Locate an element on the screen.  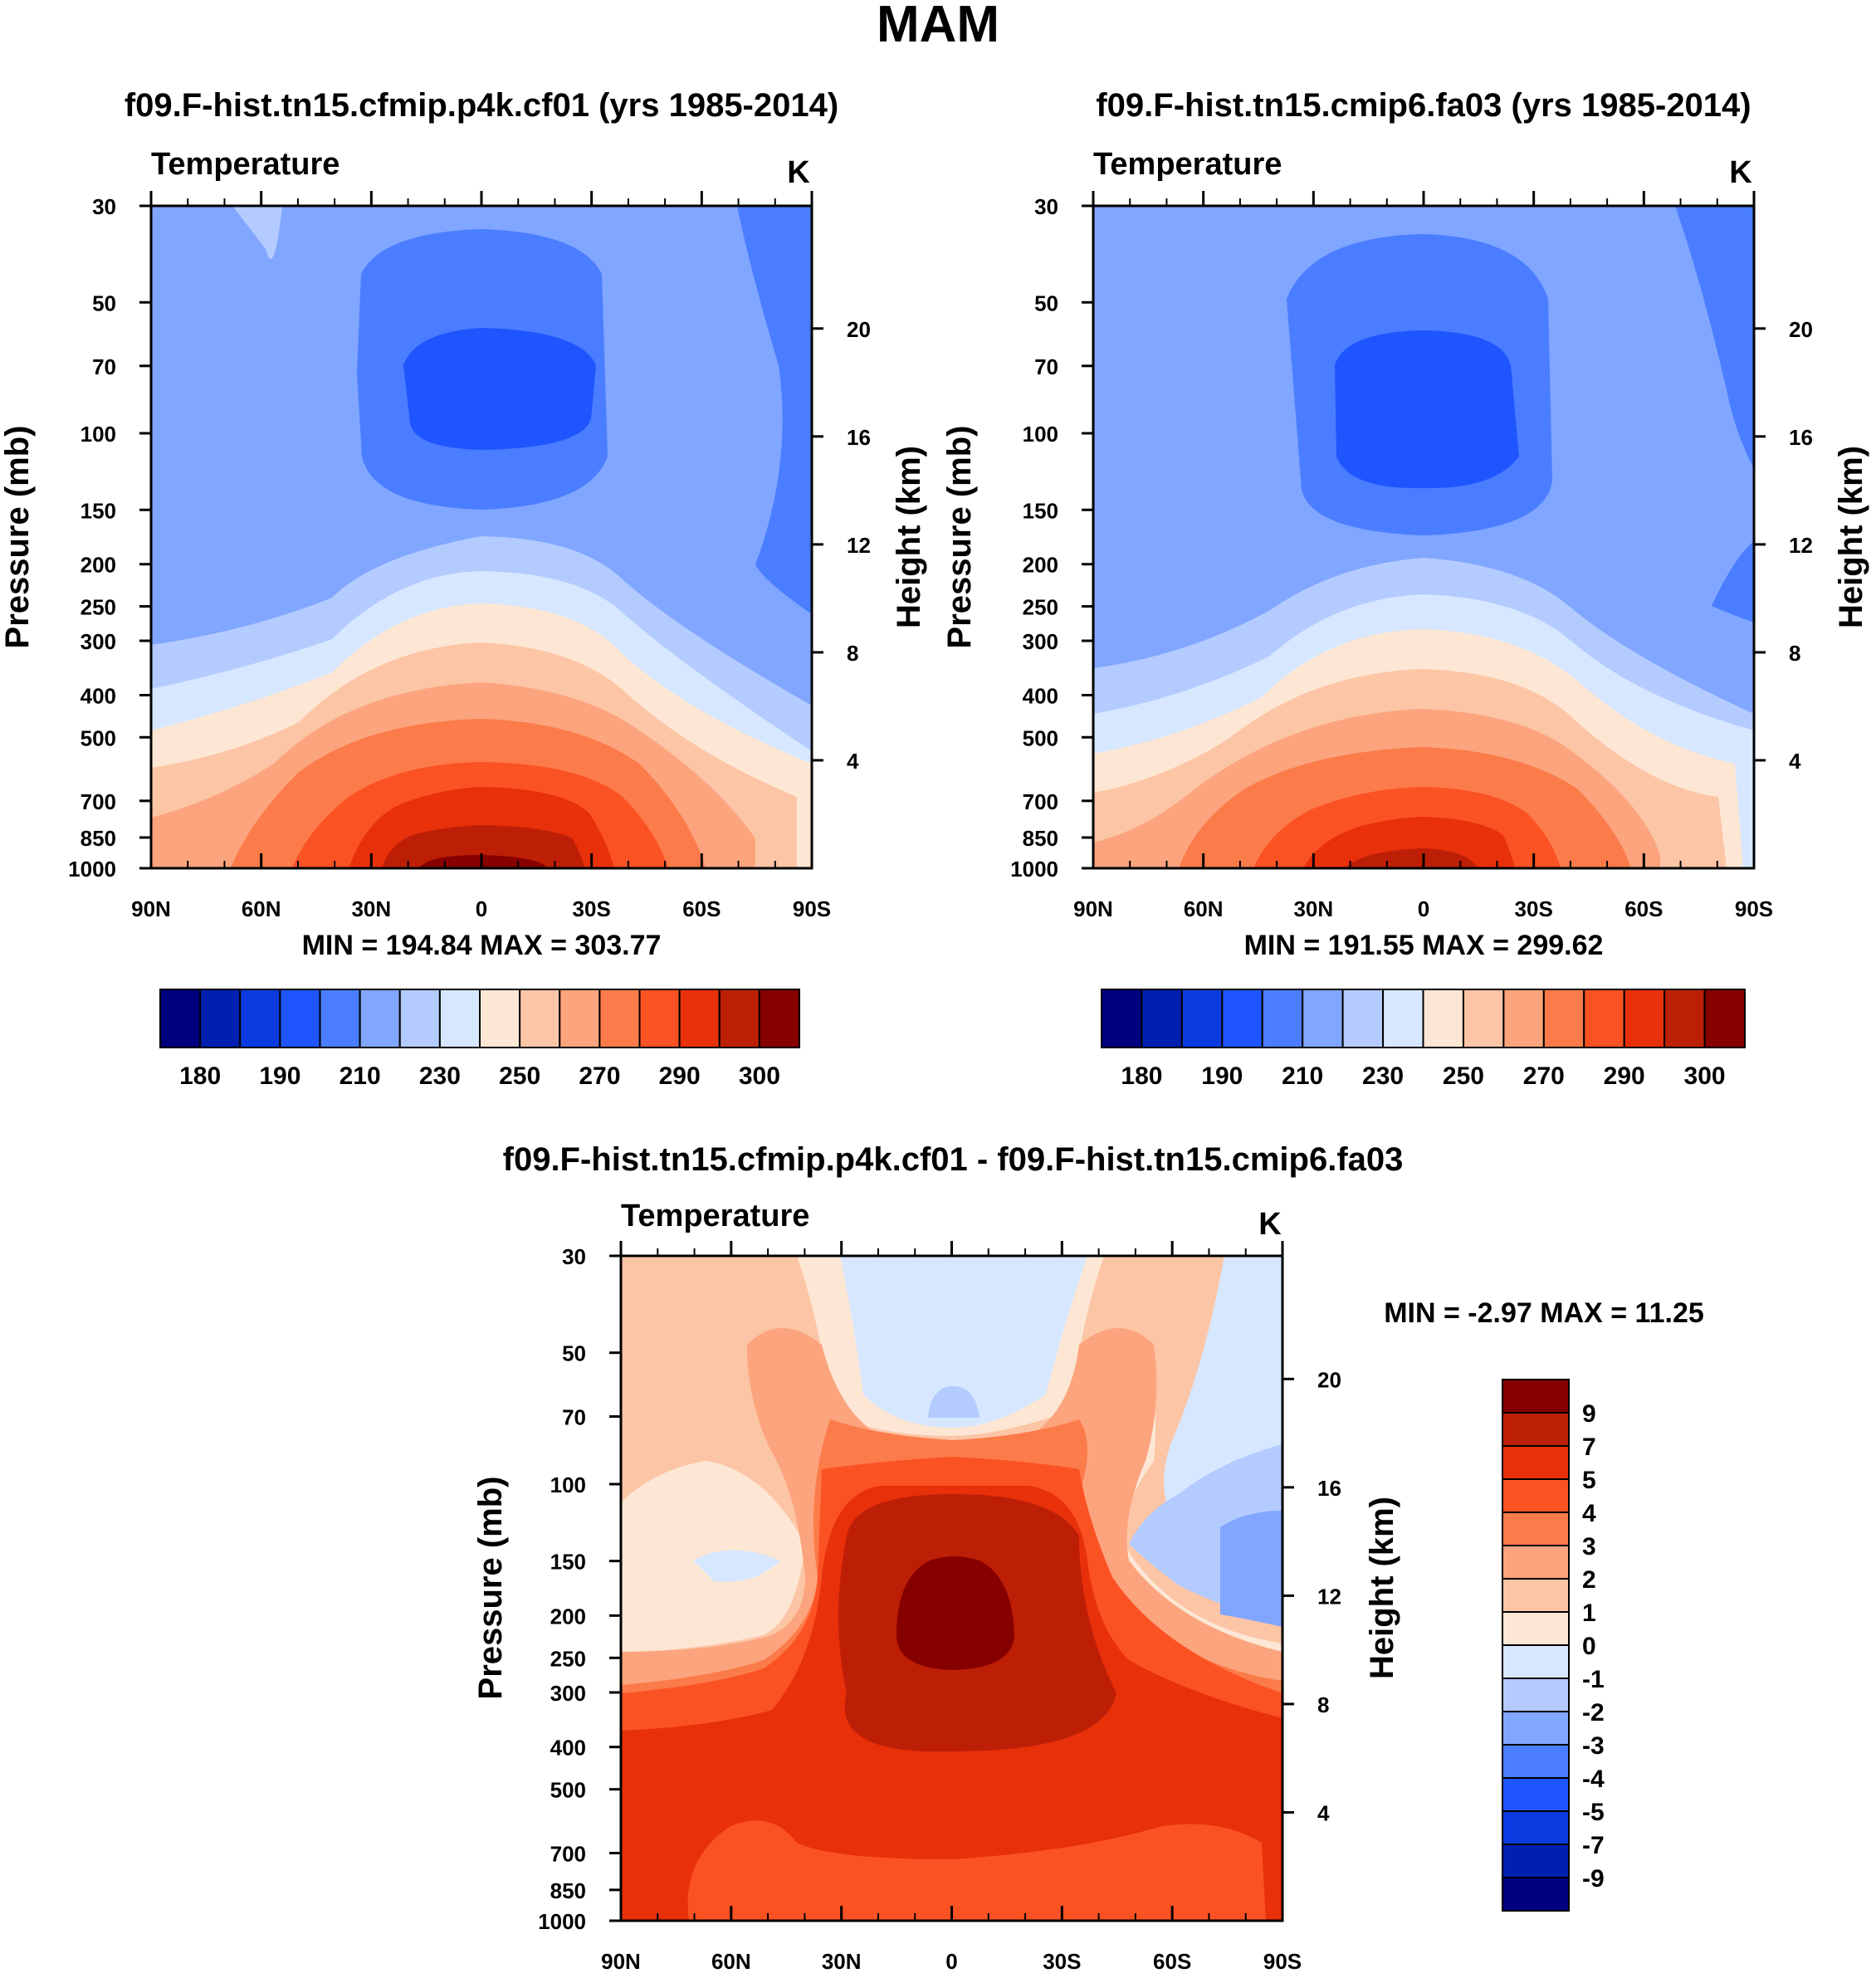
diff-y-tick-label: 70 is located at coordinates (574, 1418).